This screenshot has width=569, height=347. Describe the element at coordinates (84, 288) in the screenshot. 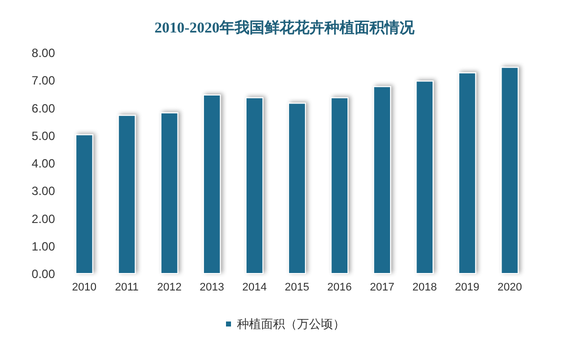

I see `x-tick-label: 2010` at that location.